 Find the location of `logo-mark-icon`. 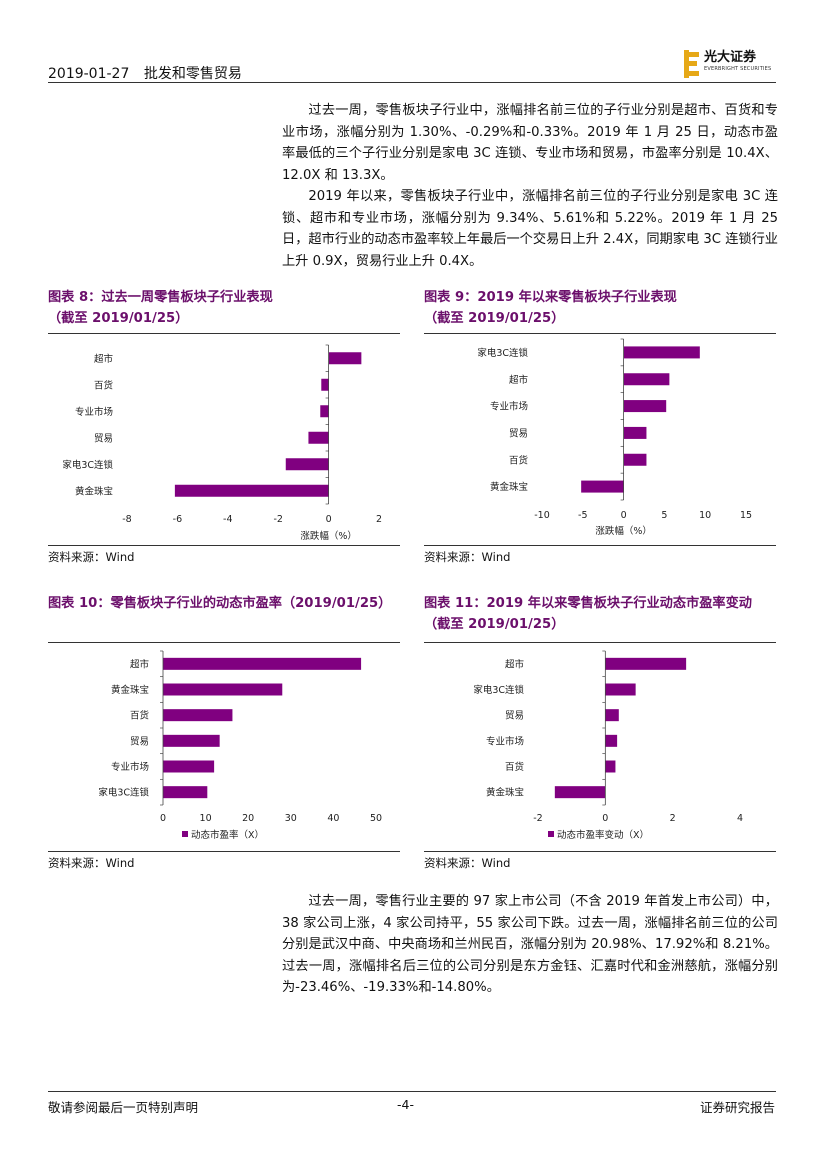

logo-mark-icon is located at coordinates (692, 64).